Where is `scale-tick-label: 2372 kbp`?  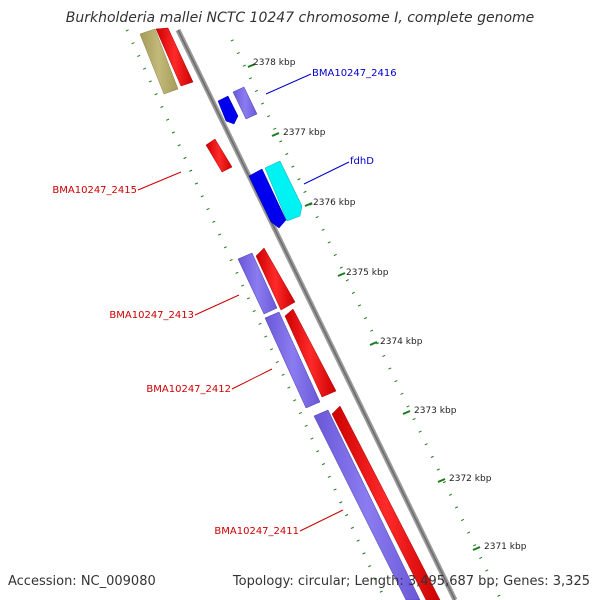
scale-tick-label: 2372 kbp is located at coordinates (470, 479).